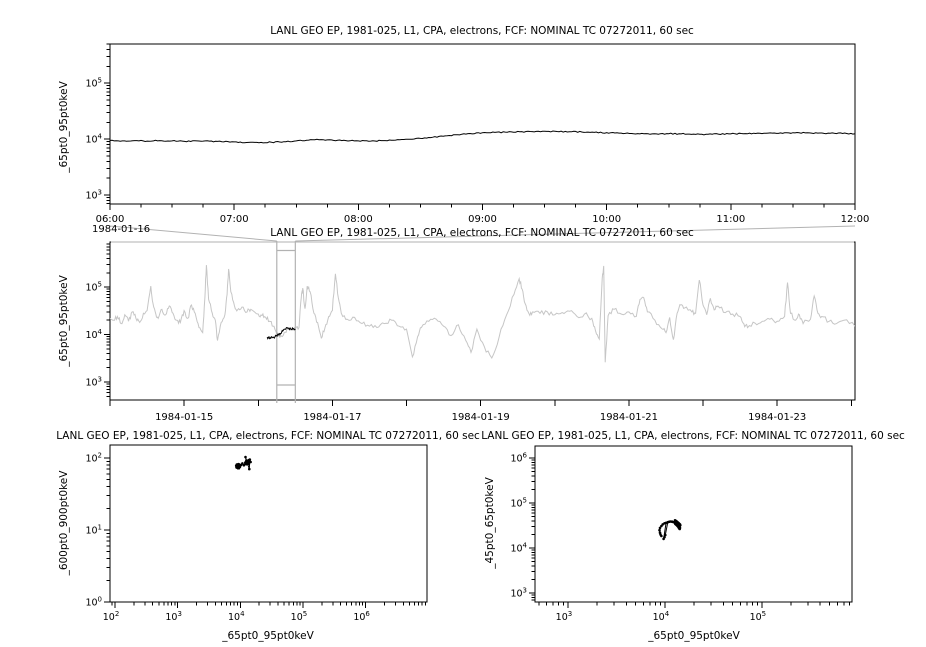  I want to click on scatter-plot-45-65: 10³ 10⁴ 10⁵ 10⁶ 10³ 10⁴ 10⁵, so click(681, 534).